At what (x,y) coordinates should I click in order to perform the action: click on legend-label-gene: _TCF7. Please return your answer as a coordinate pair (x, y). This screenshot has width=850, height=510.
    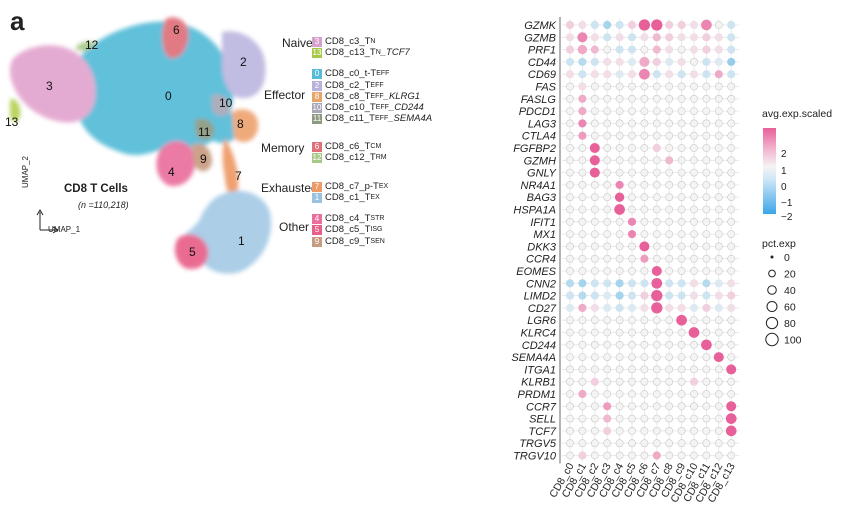
    Looking at the image, I should click on (395, 52).